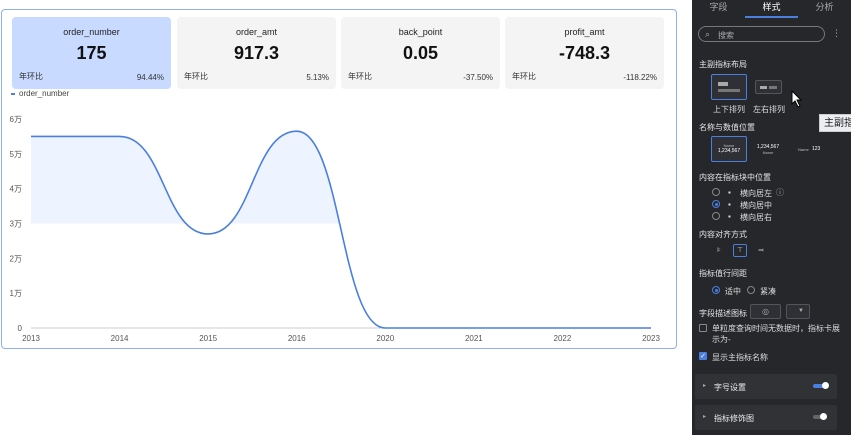 This screenshot has width=851, height=435. What do you see at coordinates (780, 192) in the screenshot?
I see `info-icon: ⓘ` at bounding box center [780, 192].